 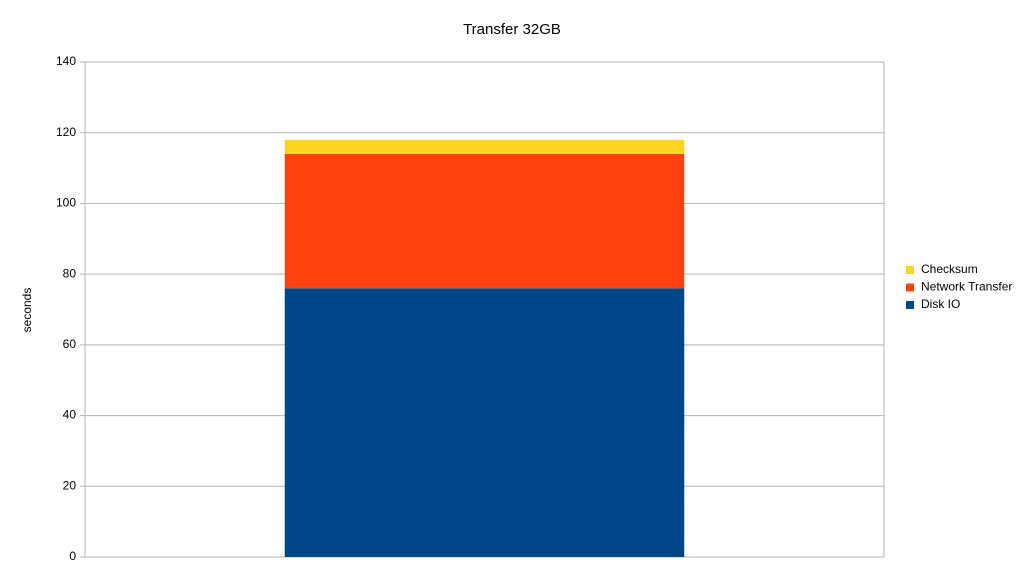 What do you see at coordinates (949, 269) in the screenshot?
I see `legend-label: Checksum` at bounding box center [949, 269].